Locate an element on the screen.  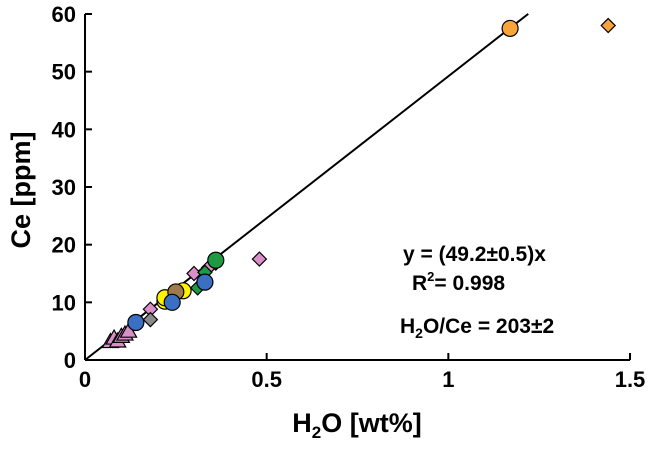
y-tick-label: 60 is located at coordinates (64, 14).